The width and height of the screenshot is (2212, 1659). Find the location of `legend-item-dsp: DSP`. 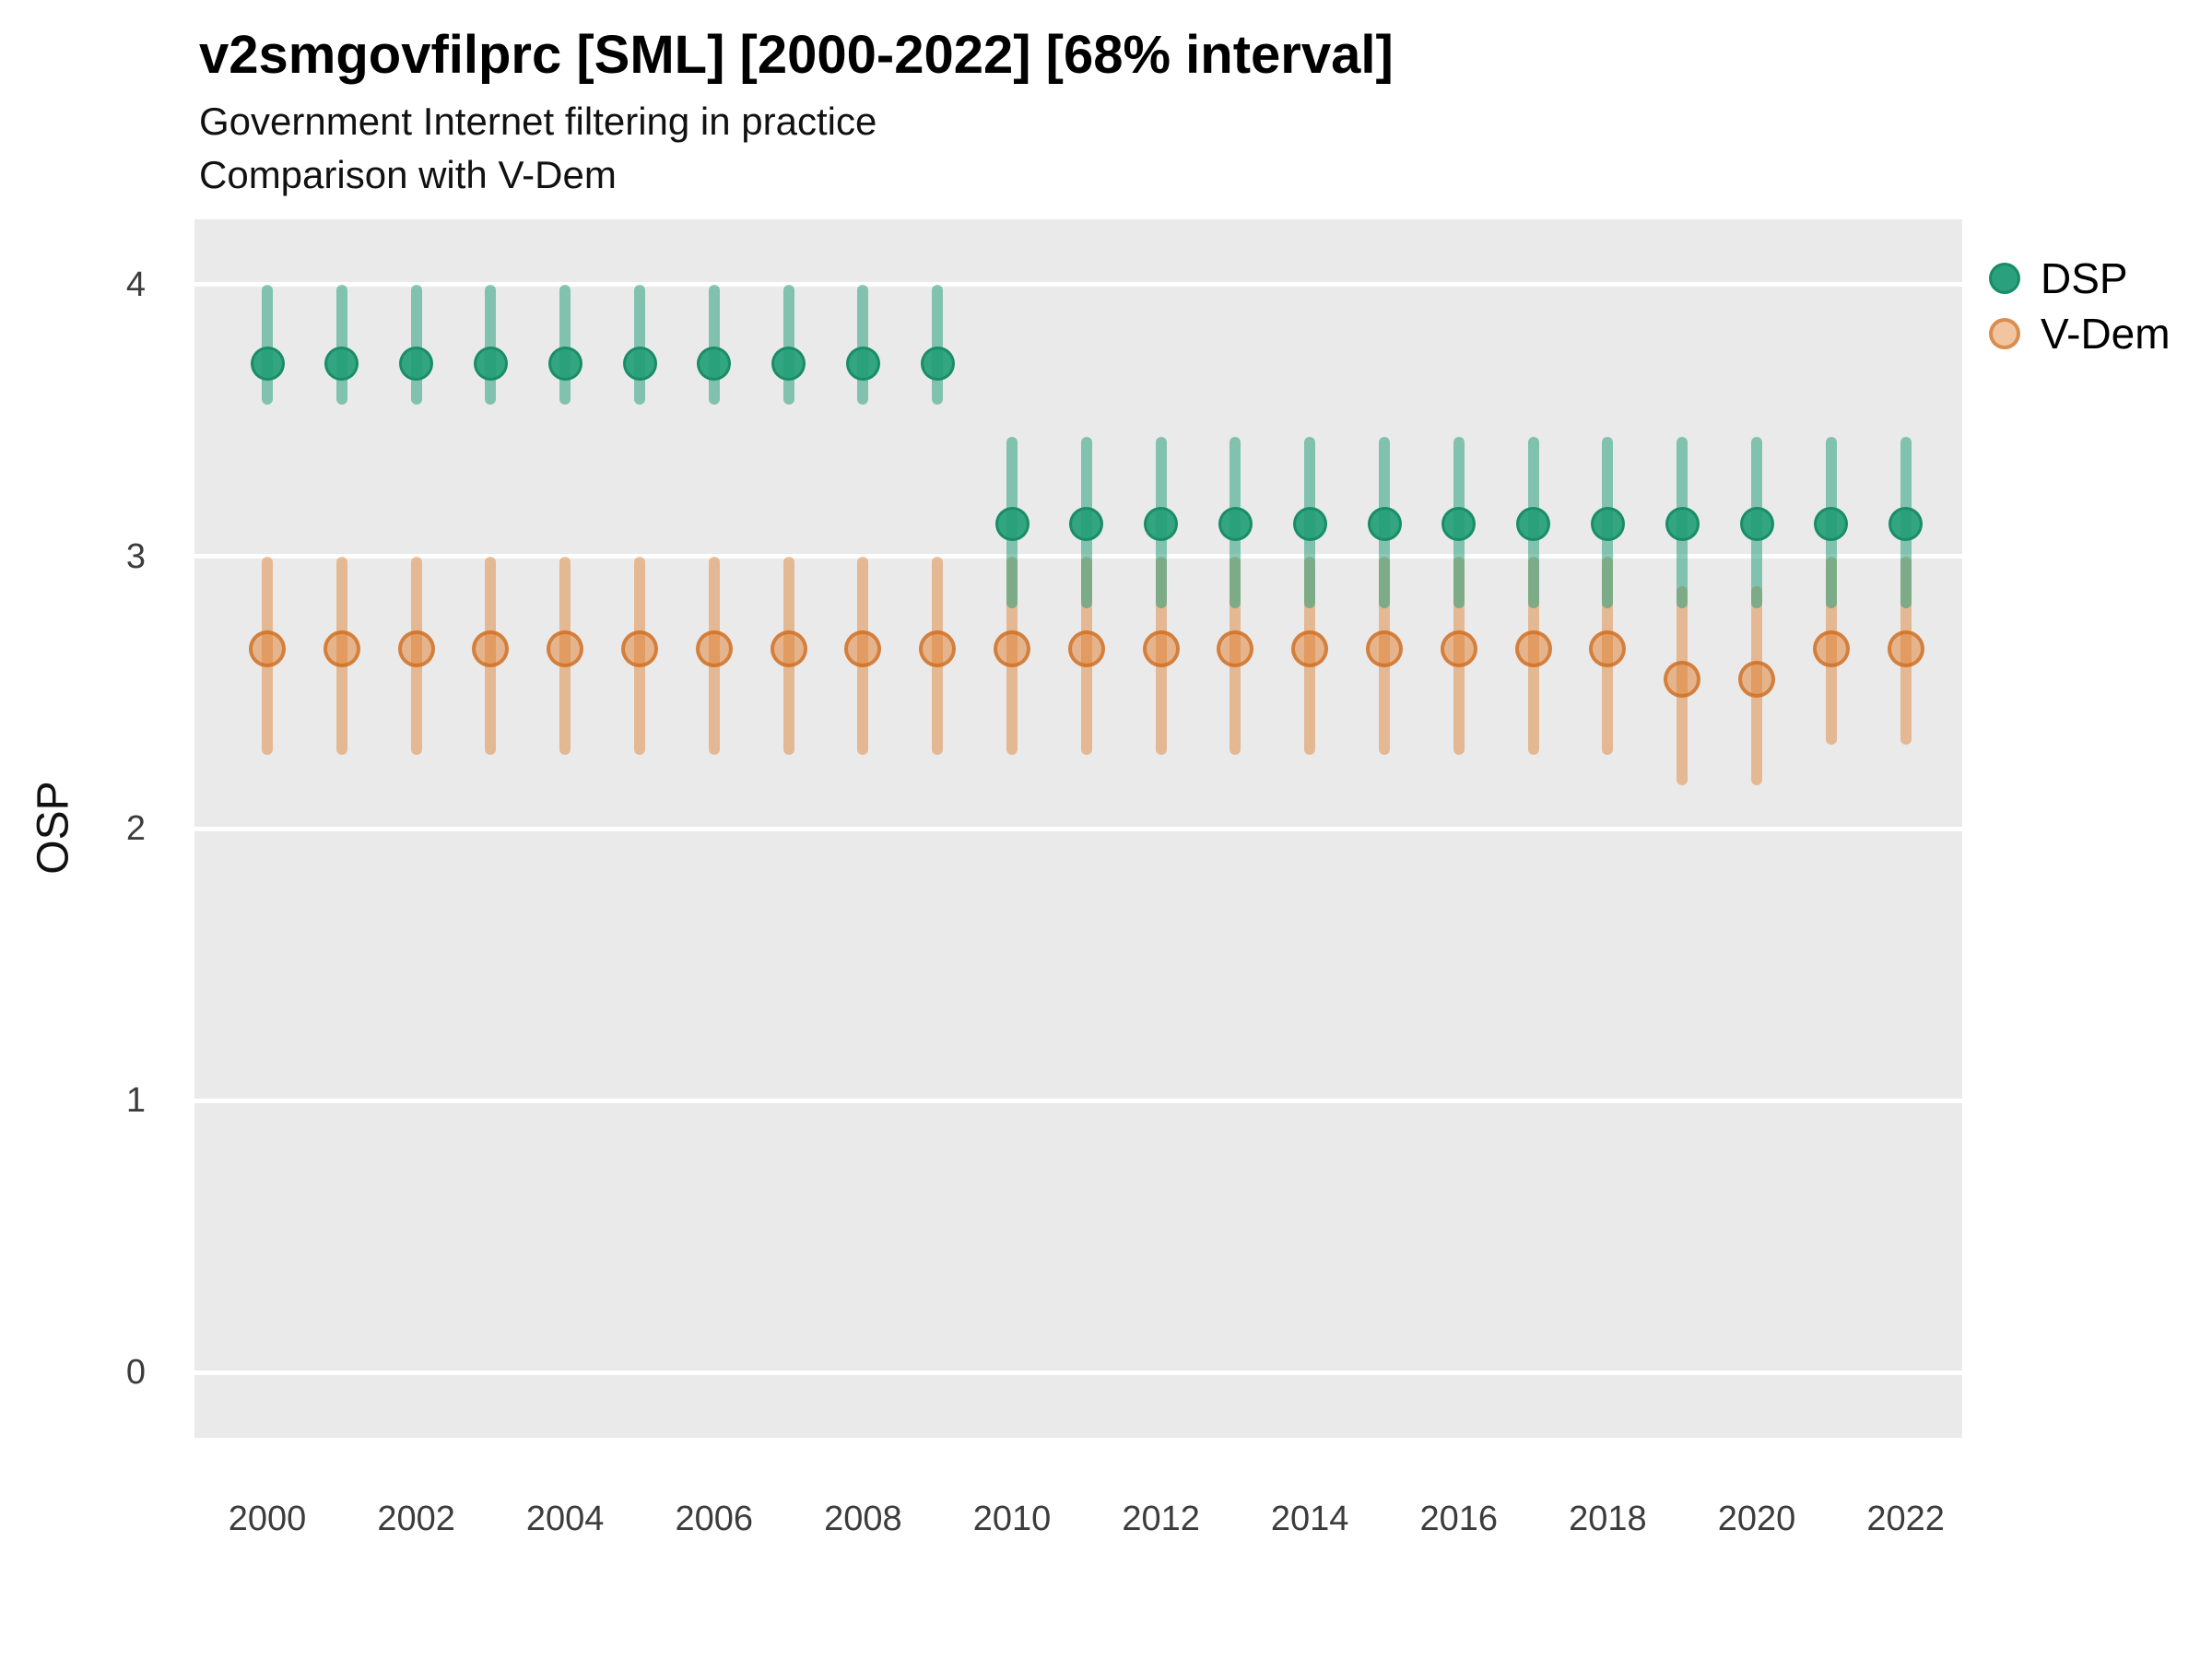

legend-item-dsp: DSP is located at coordinates (2080, 278).